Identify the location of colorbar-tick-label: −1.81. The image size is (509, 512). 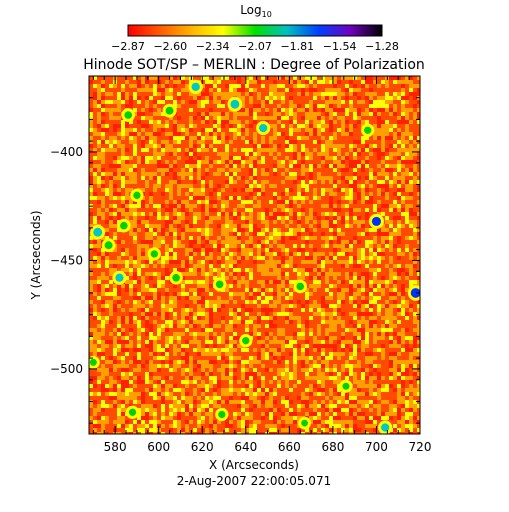
(297, 46).